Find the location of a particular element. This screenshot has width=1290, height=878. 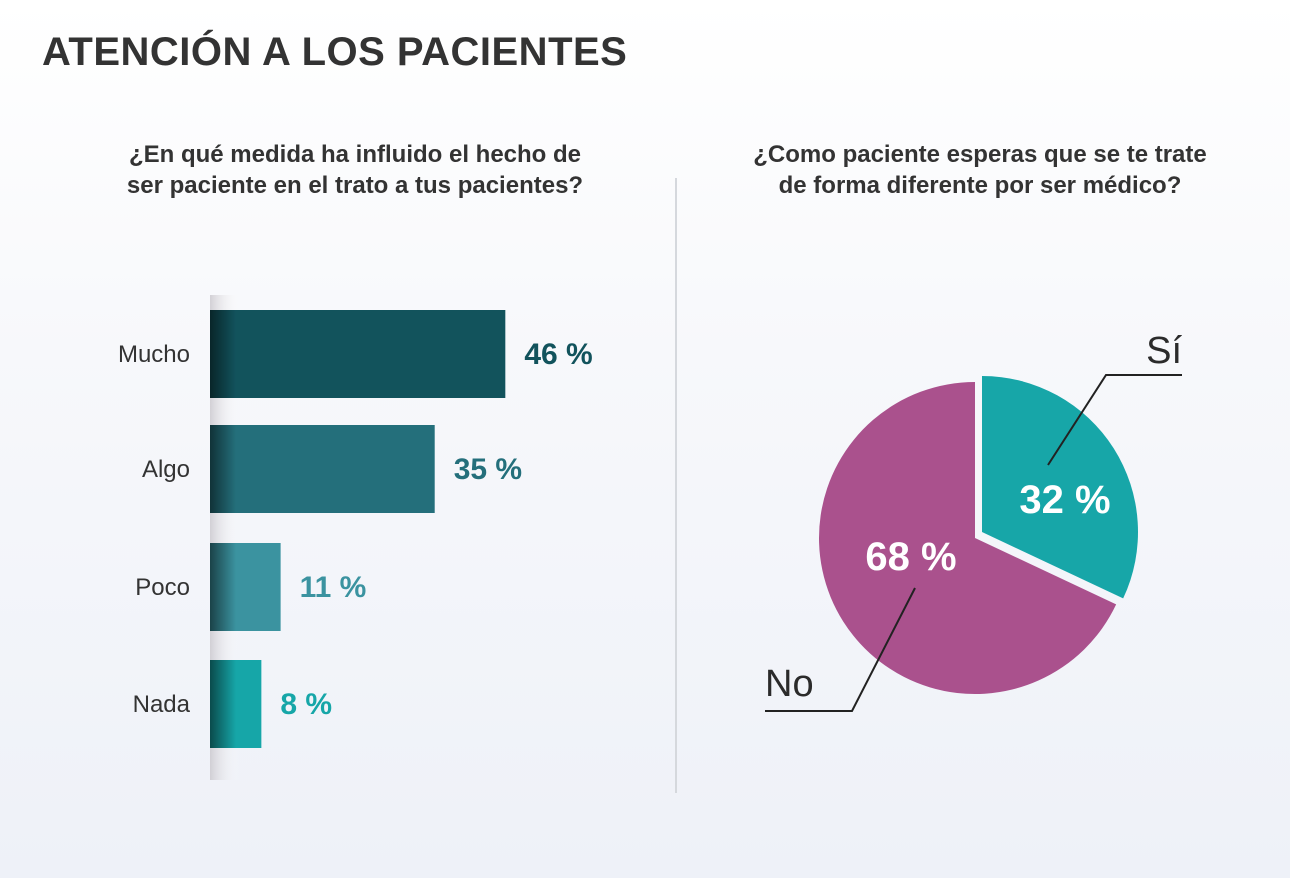

page-title: ATENCIÓN A LOS PACIENTES is located at coordinates (335, 52).